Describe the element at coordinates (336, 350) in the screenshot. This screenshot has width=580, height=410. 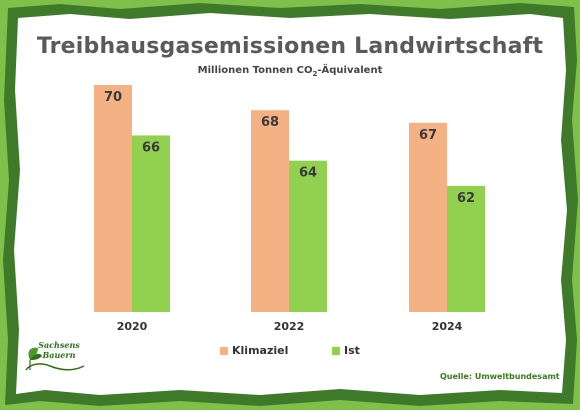
I see `legend-swatch-ist` at that location.